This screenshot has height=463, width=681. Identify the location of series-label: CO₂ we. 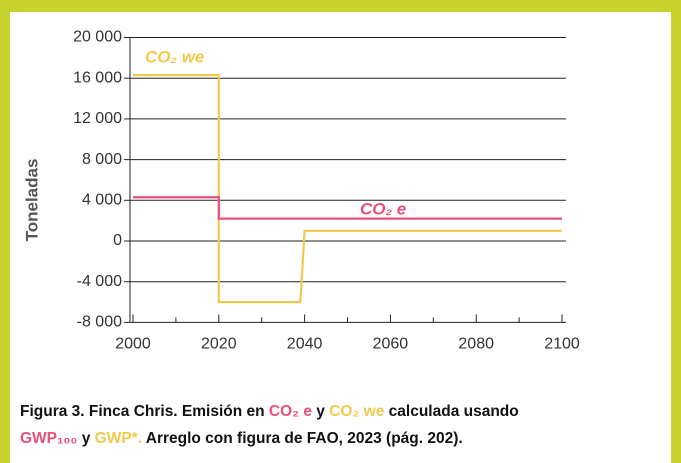
(174, 56).